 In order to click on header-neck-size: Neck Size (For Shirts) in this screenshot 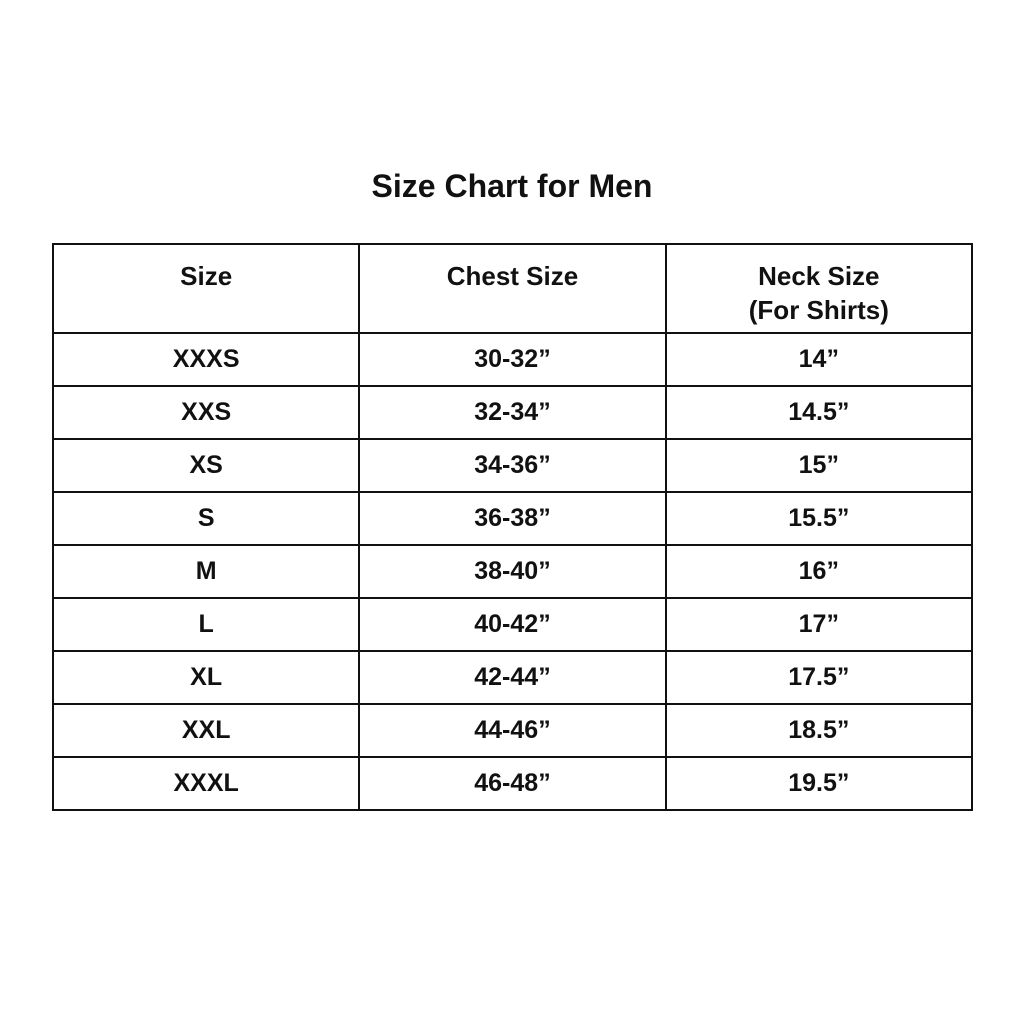, I will do `click(819, 288)`.